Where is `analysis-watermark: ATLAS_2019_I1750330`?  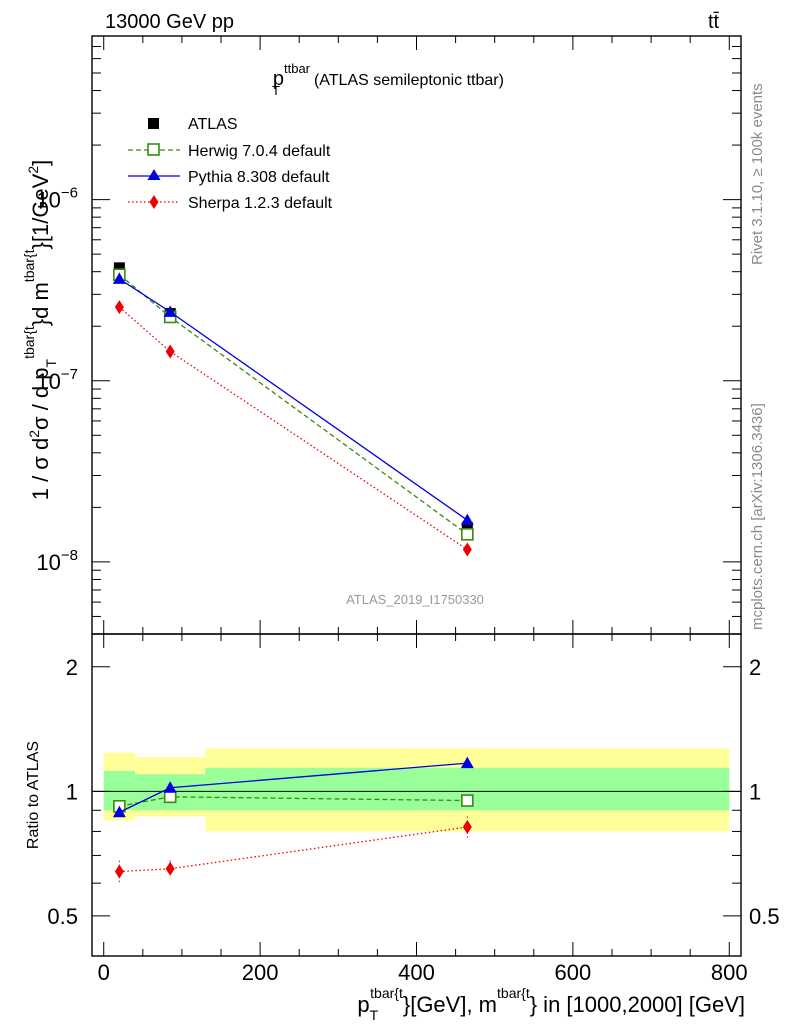 analysis-watermark: ATLAS_2019_I1750330 is located at coordinates (415, 599).